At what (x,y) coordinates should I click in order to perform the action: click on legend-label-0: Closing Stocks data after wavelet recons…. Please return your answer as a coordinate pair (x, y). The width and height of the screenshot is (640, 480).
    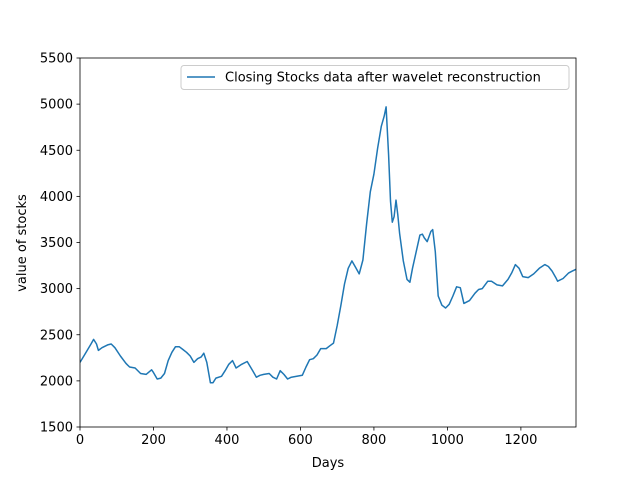
    Looking at the image, I should click on (383, 78).